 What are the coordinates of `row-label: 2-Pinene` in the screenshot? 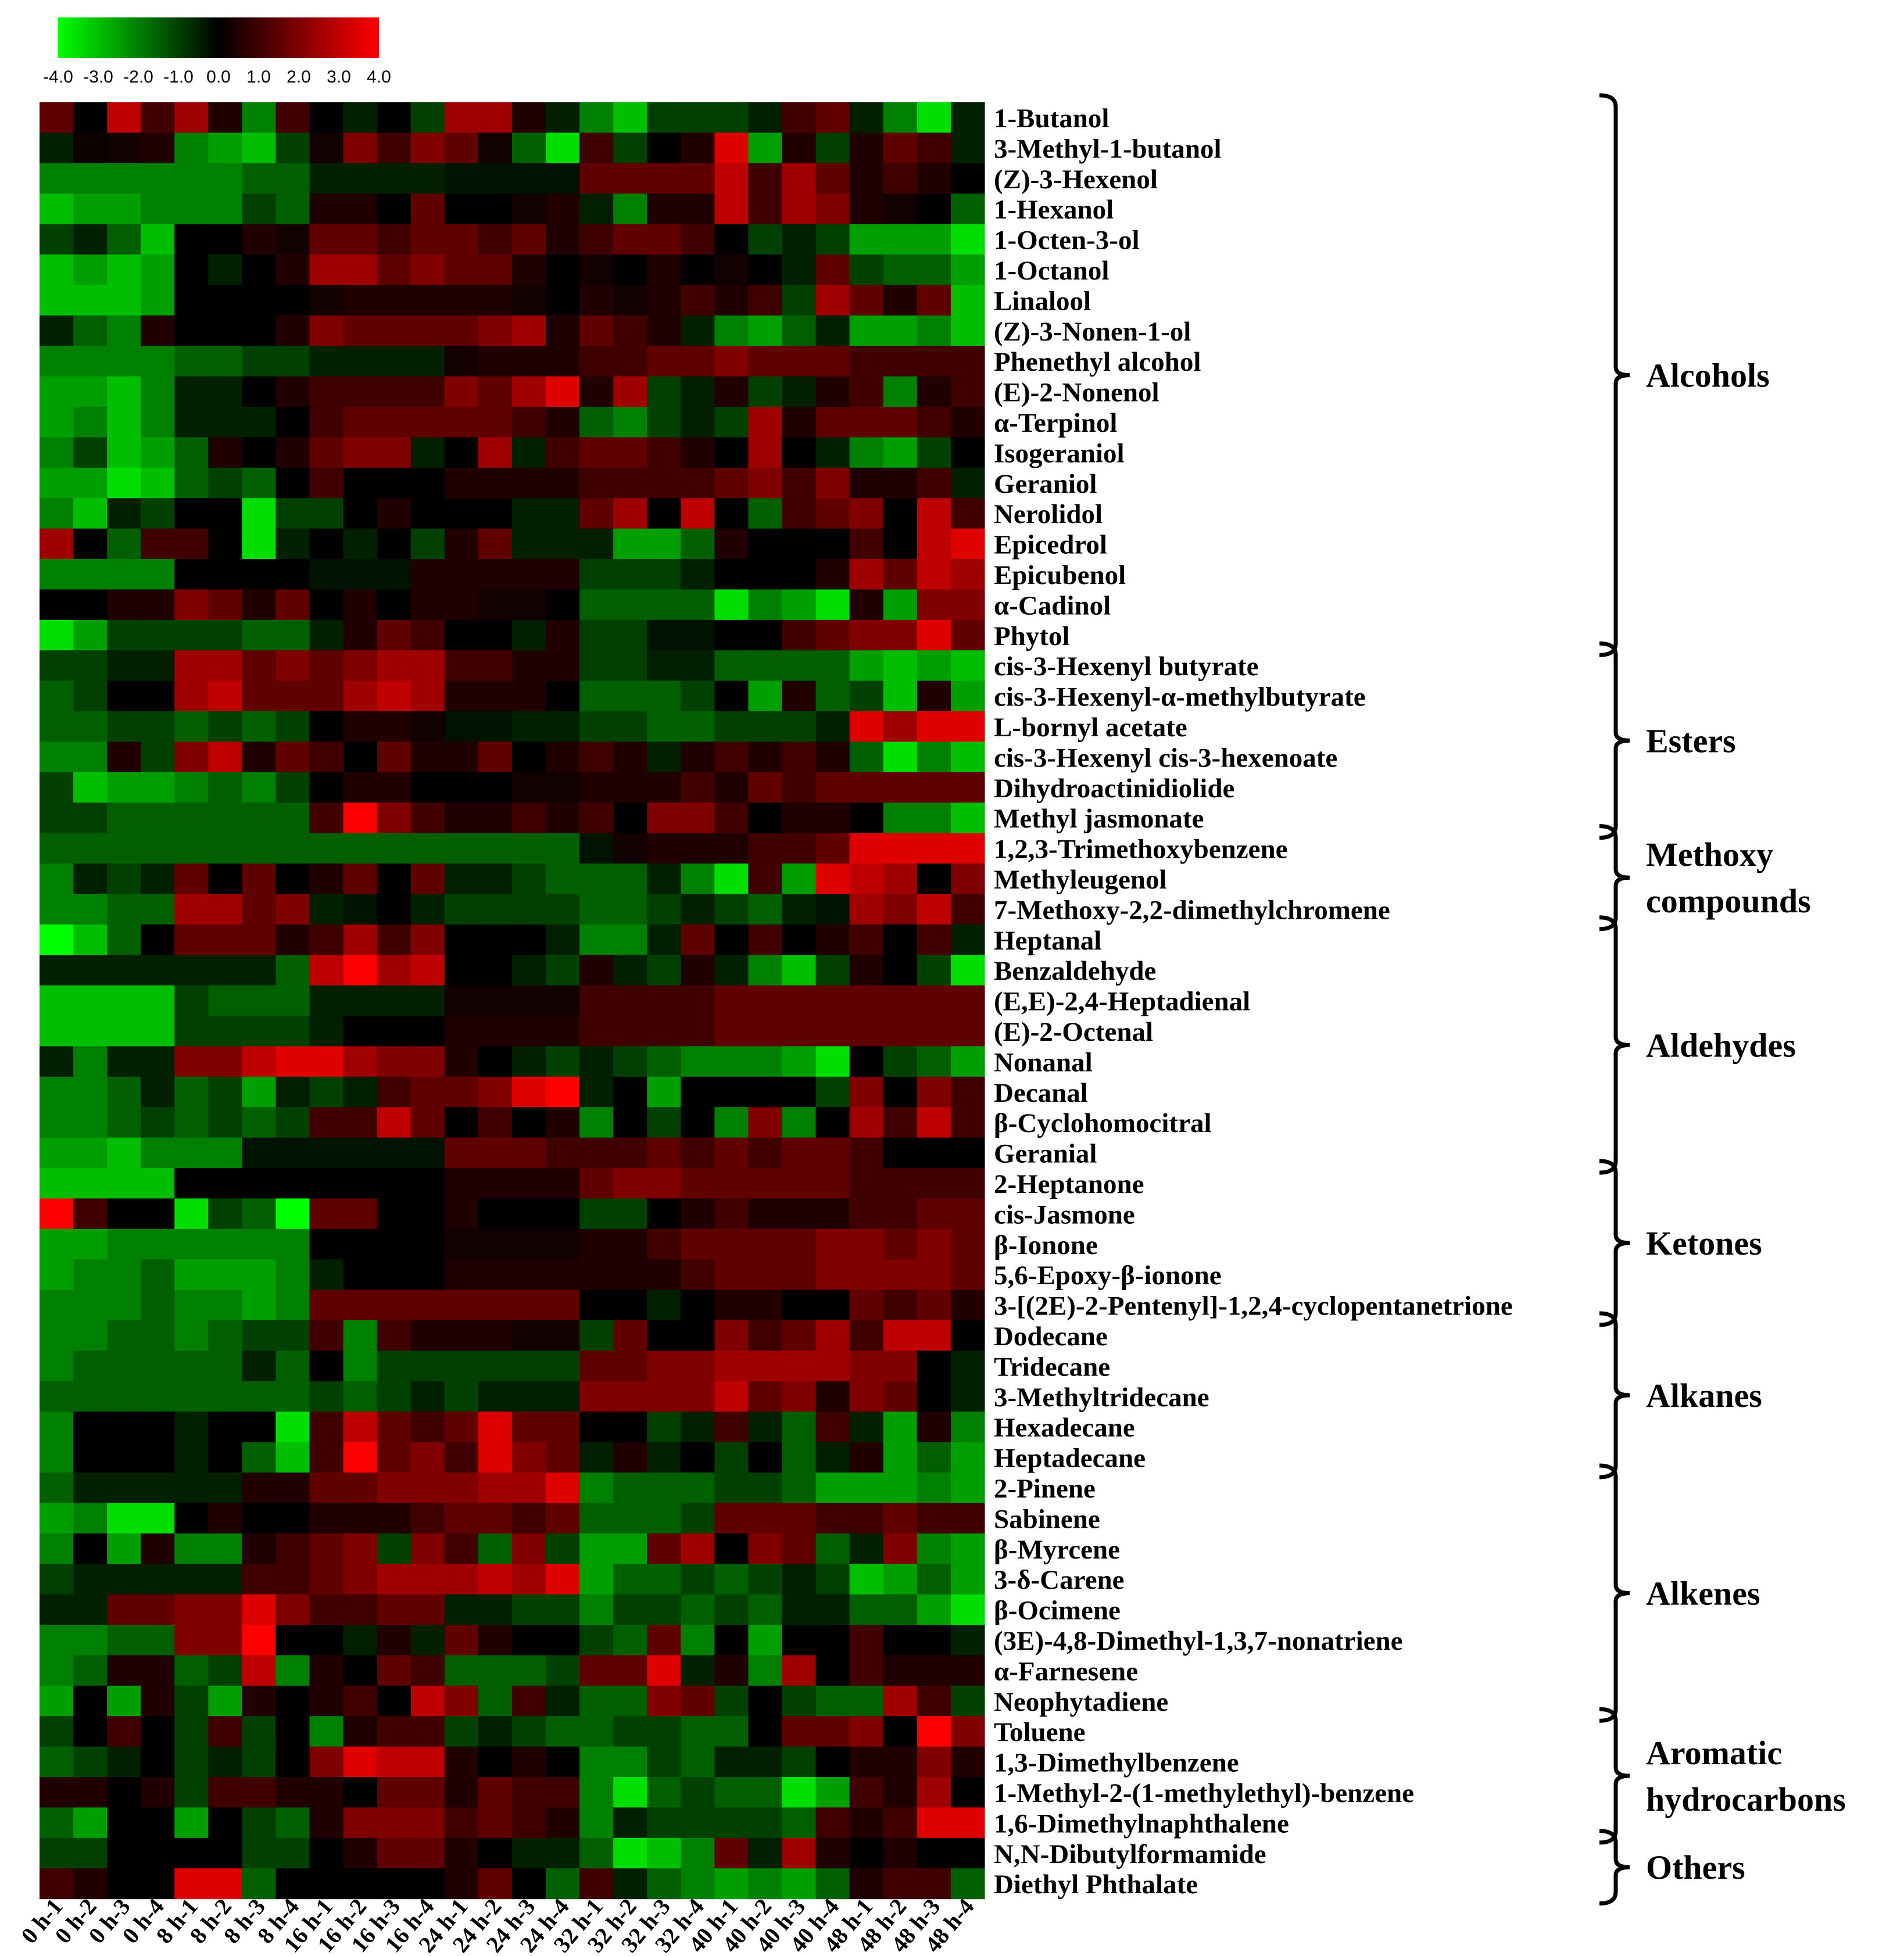 It's located at (1045, 1489).